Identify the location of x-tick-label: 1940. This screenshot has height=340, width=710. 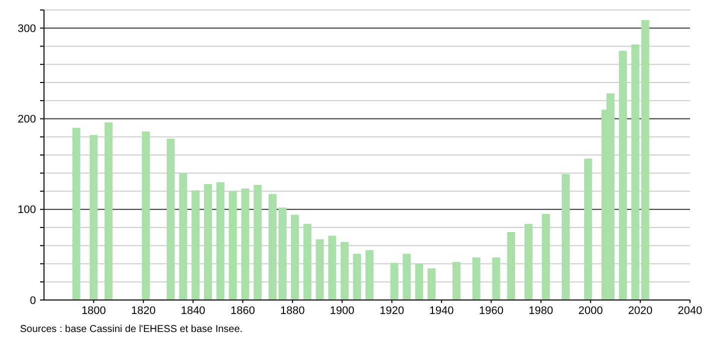
(441, 311).